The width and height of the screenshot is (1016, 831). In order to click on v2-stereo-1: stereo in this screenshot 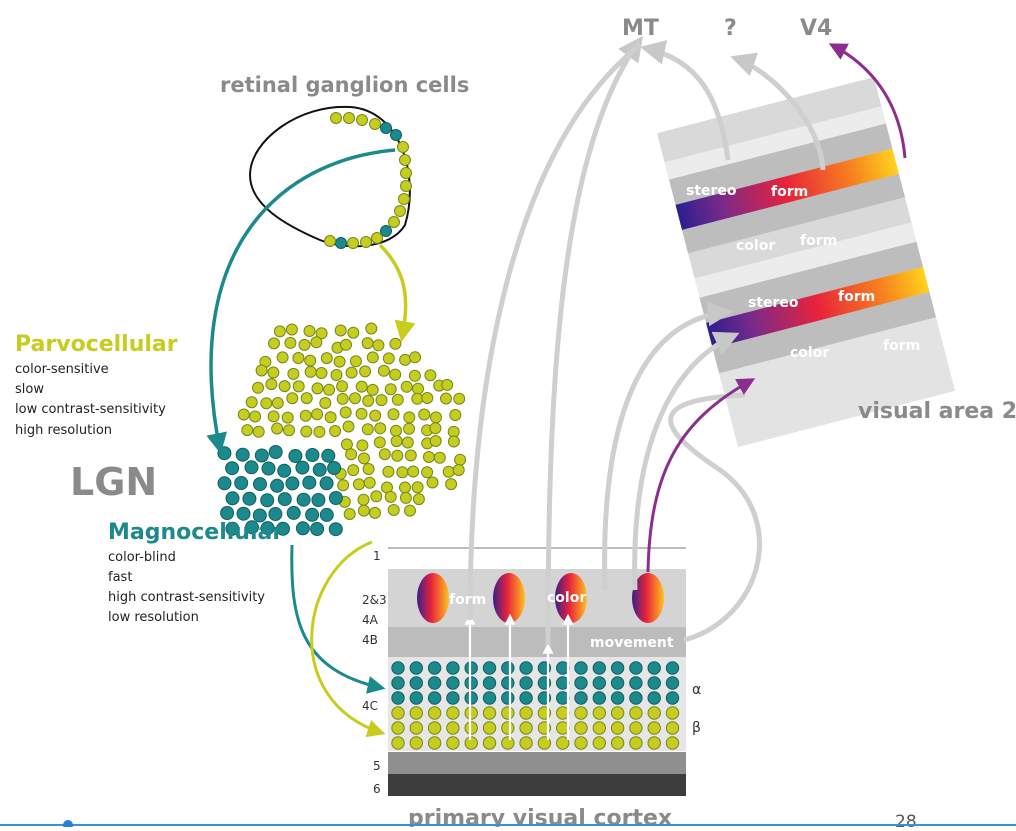, I will do `click(711, 191)`.